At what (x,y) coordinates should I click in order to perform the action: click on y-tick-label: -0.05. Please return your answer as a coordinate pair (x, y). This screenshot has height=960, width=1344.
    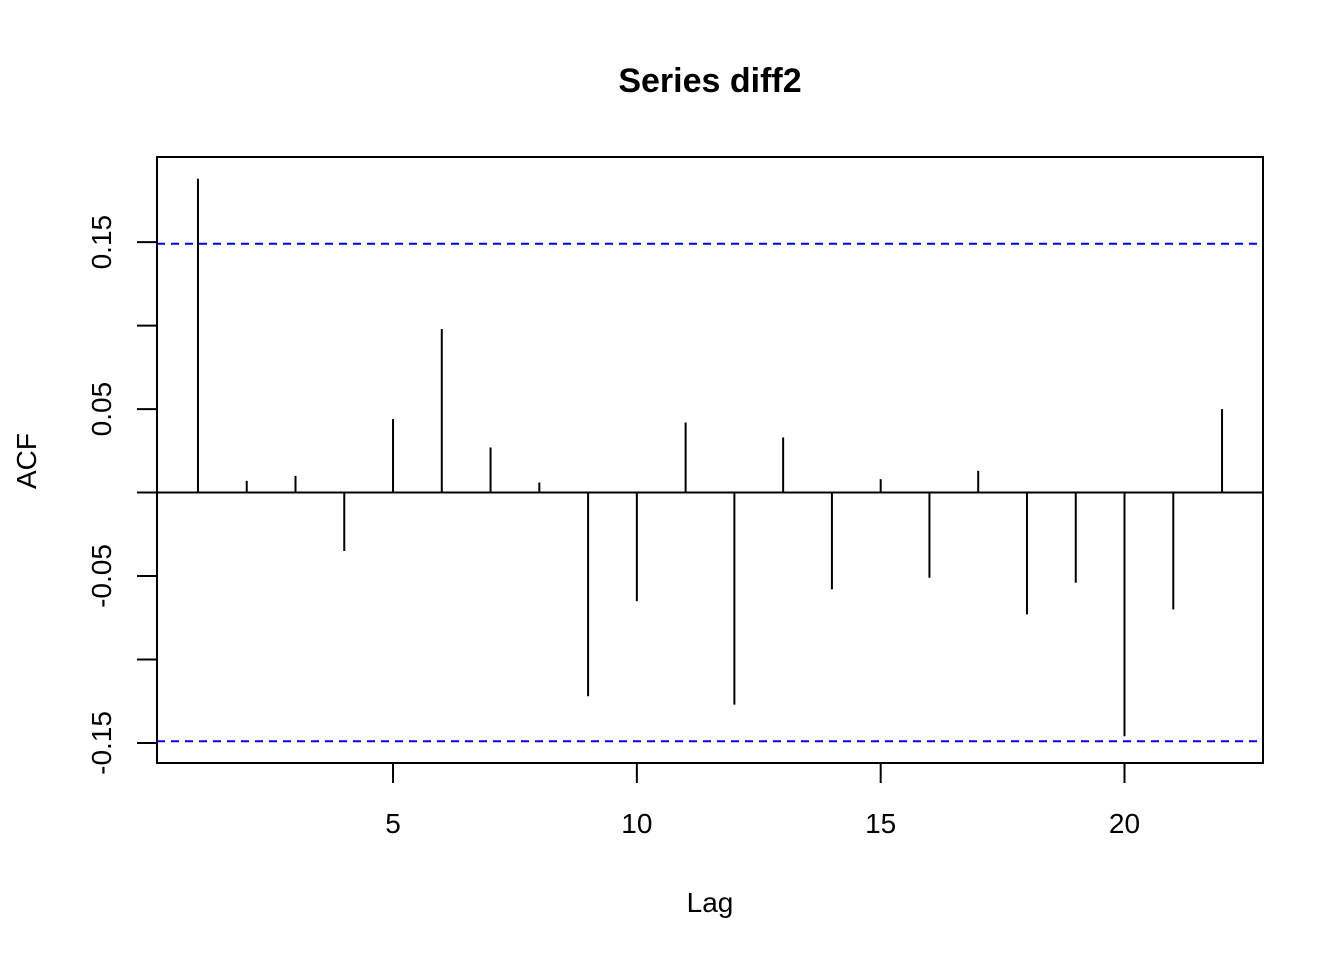
    Looking at the image, I should click on (101, 576).